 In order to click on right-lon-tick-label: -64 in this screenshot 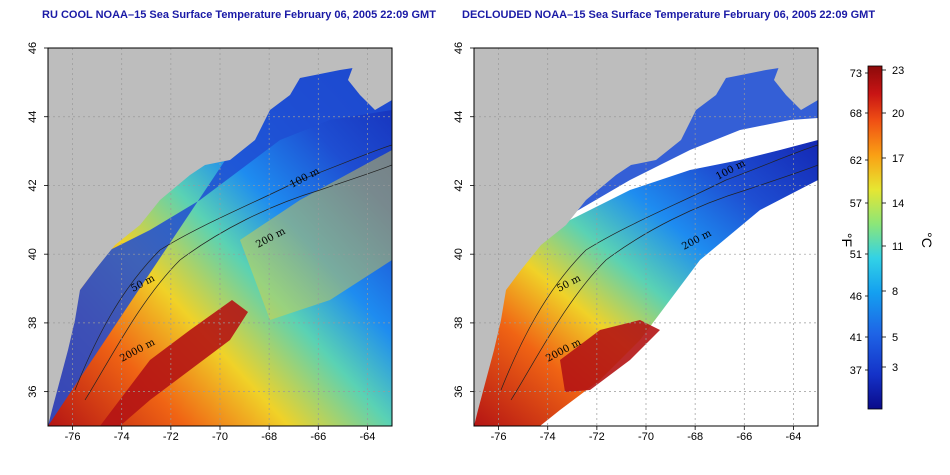, I will do `click(793, 437)`.